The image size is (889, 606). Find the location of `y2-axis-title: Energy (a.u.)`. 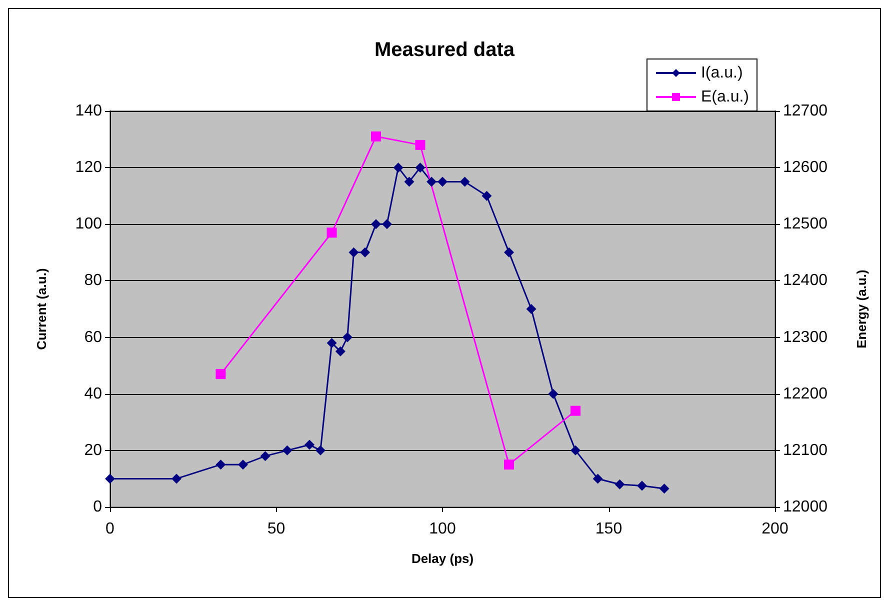

y2-axis-title: Energy (a.u.) is located at coordinates (861, 309).